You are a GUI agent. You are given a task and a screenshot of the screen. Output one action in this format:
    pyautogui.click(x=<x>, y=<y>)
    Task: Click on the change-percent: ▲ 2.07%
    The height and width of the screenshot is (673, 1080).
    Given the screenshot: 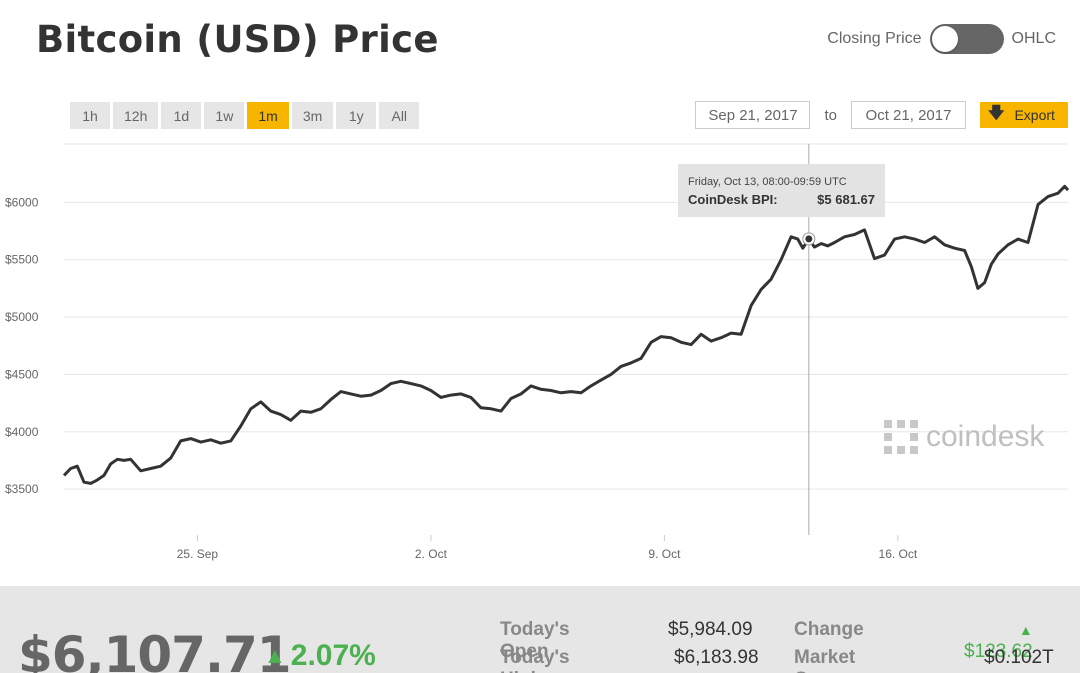 What is the action you would take?
    pyautogui.click(x=320, y=656)
    